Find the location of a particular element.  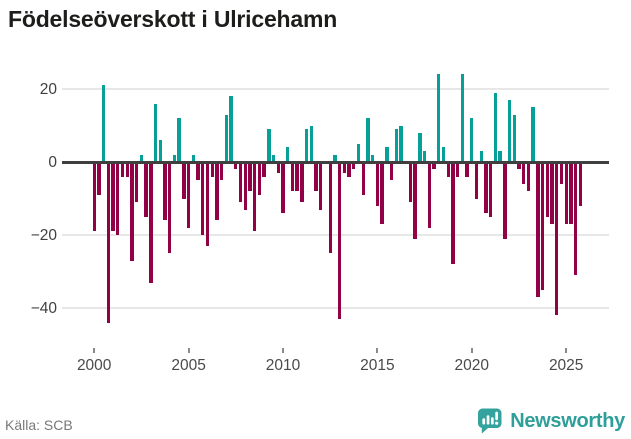

bar-2017-q2 is located at coordinates (420, 147).